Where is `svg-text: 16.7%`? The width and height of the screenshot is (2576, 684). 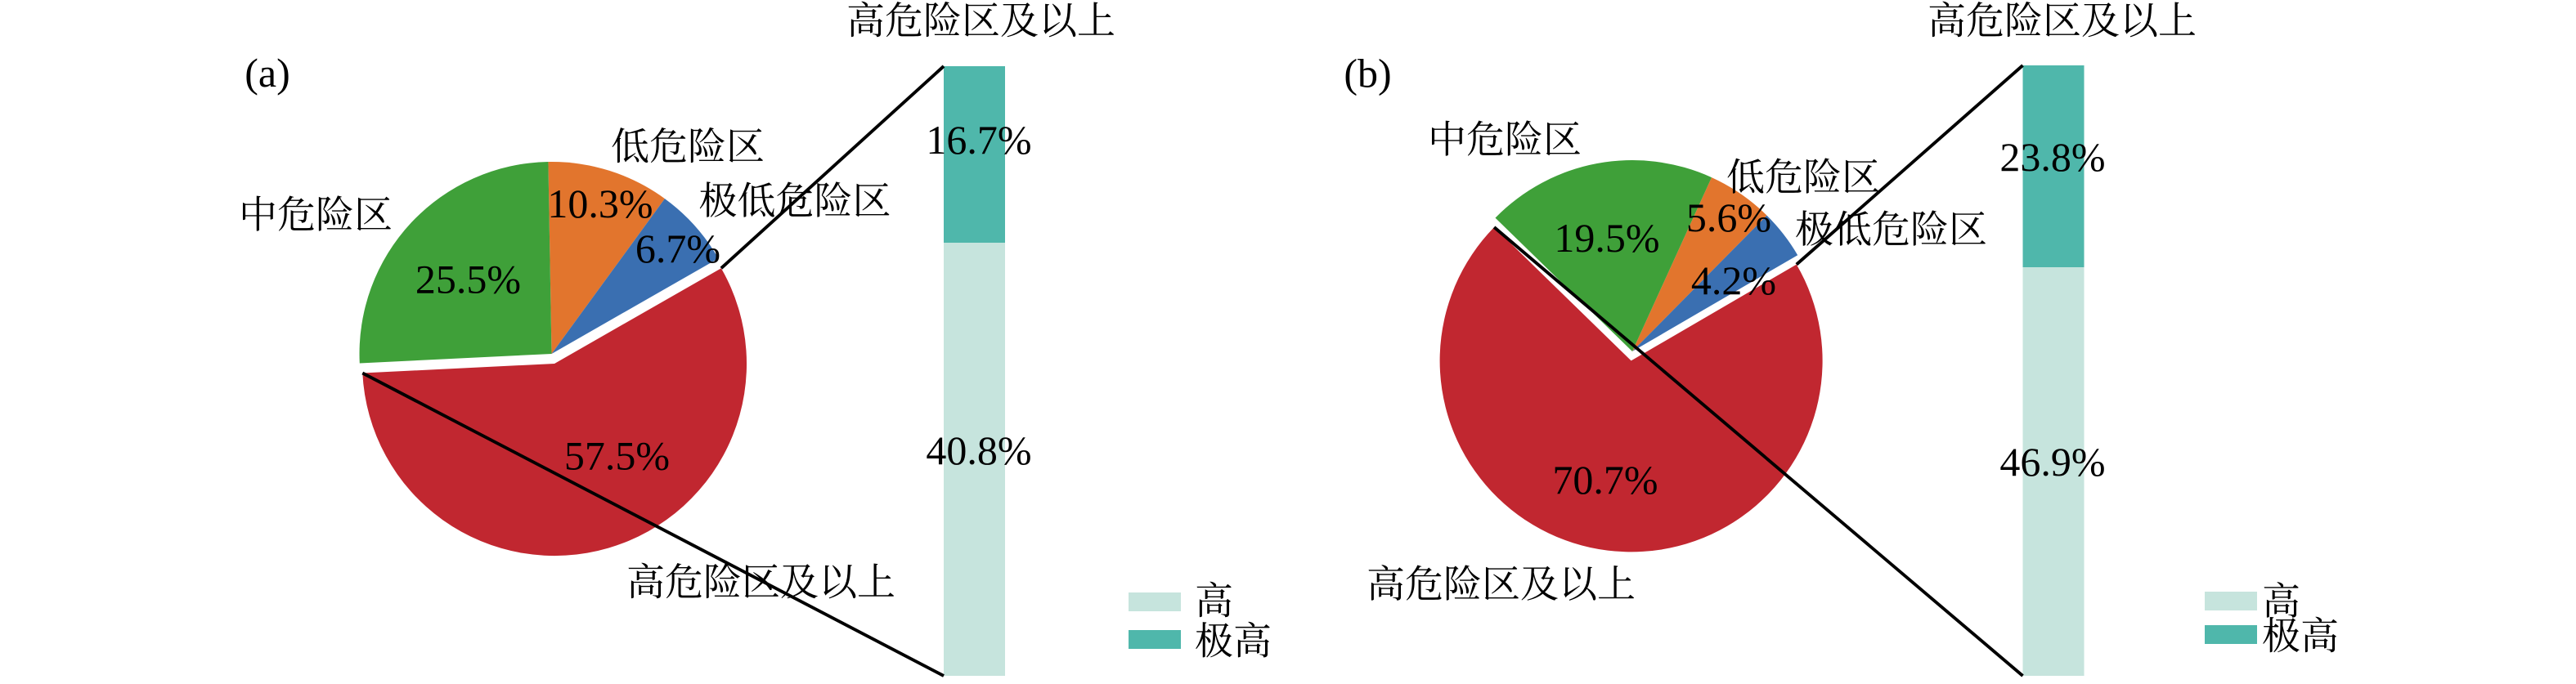
svg-text: 16.7% is located at coordinates (978, 140).